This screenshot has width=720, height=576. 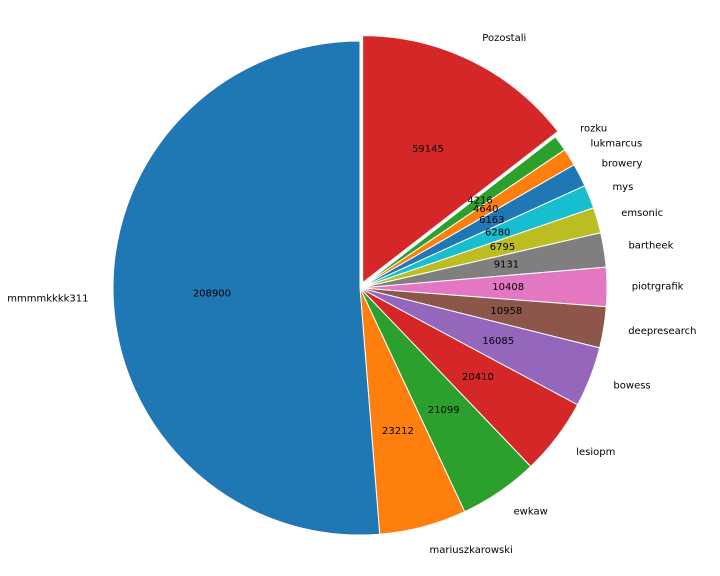 What do you see at coordinates (444, 410) in the screenshot?
I see `value-label-ewkaw: 21099` at bounding box center [444, 410].